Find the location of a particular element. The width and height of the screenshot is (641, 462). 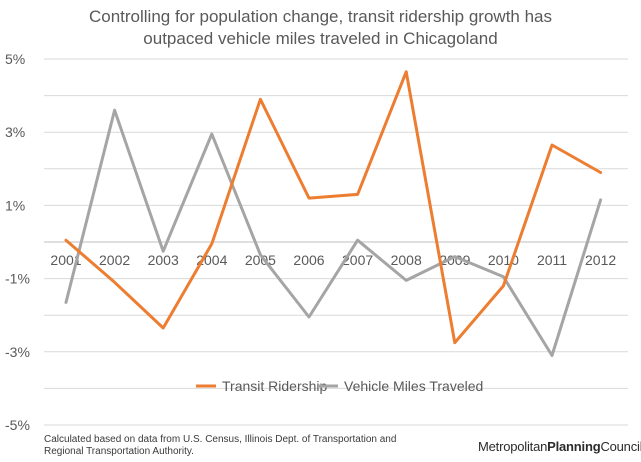

x-tick-label: 2002 is located at coordinates (114, 260).